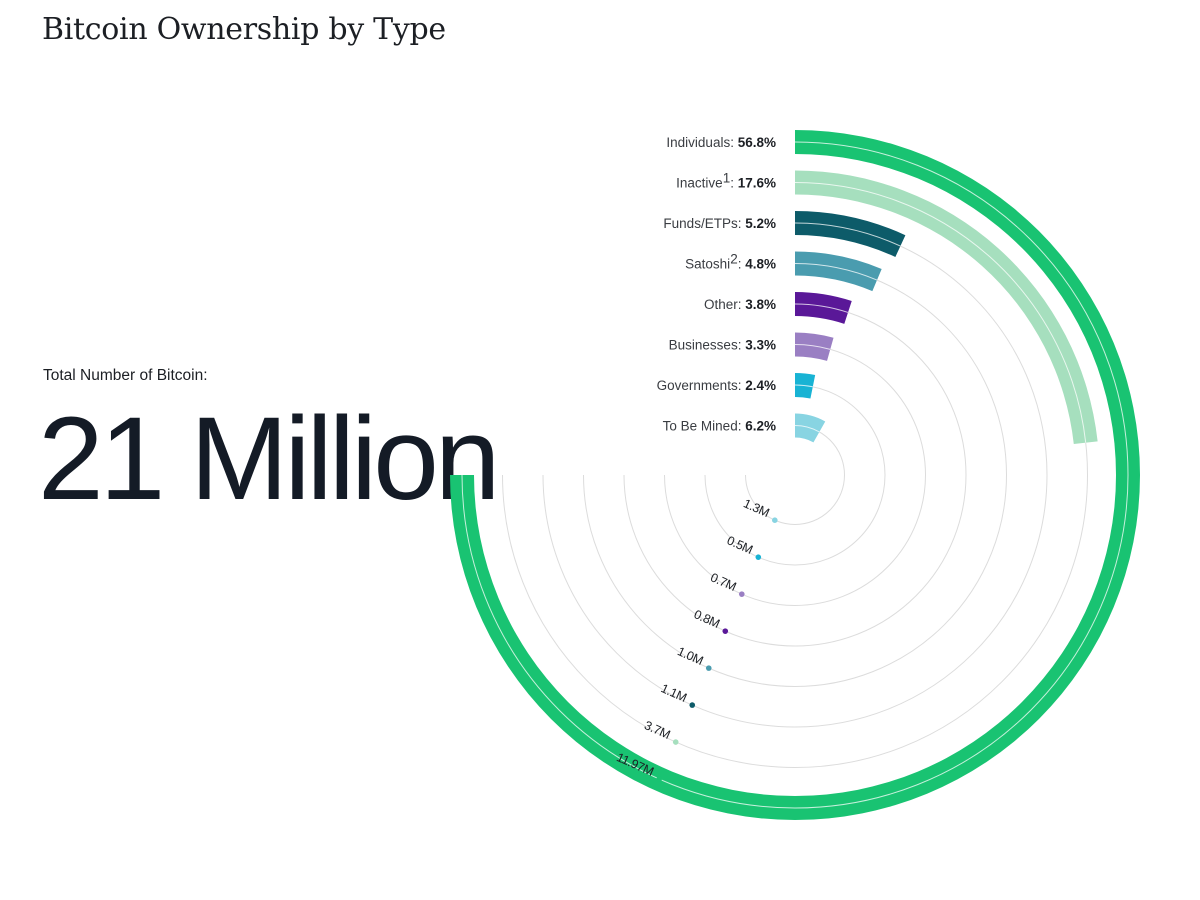 The width and height of the screenshot is (1200, 900). I want to click on label-businesses: Businesses: 3.3%, so click(722, 345).